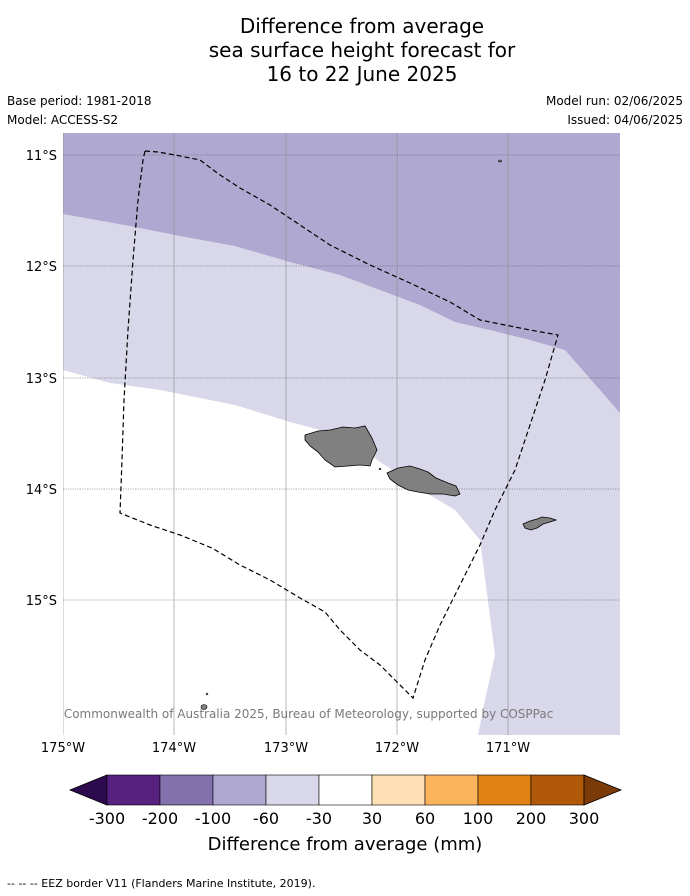 This screenshot has width=690, height=896. Describe the element at coordinates (540, 523) in the screenshot. I see `tutuila-island` at that location.